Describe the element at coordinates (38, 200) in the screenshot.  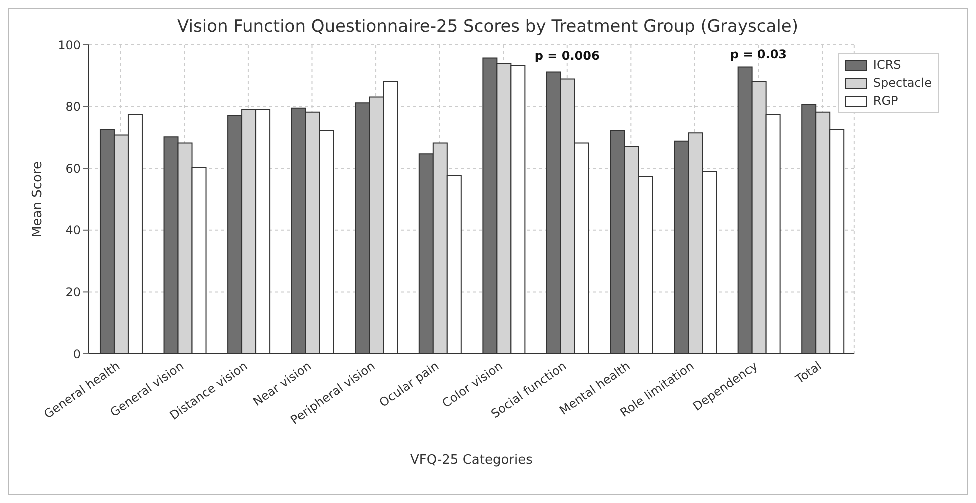
I see `y-axis-title: Mean Score` at that location.